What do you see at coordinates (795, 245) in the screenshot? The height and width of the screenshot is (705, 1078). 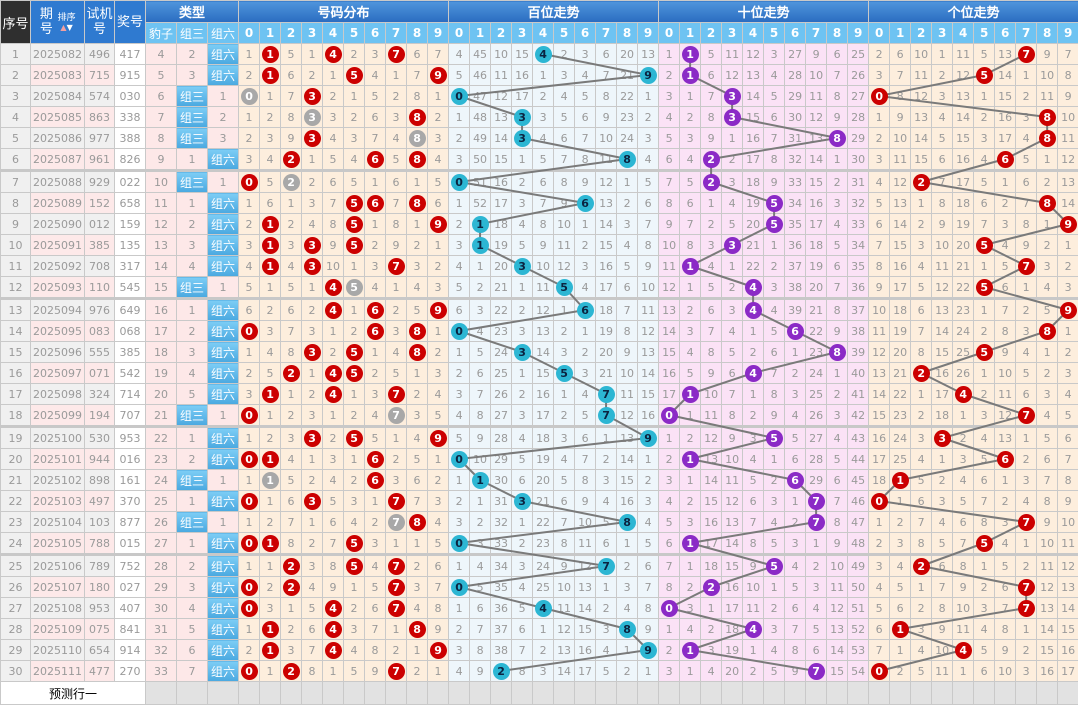 I see `tens-cell: 36` at bounding box center [795, 245].